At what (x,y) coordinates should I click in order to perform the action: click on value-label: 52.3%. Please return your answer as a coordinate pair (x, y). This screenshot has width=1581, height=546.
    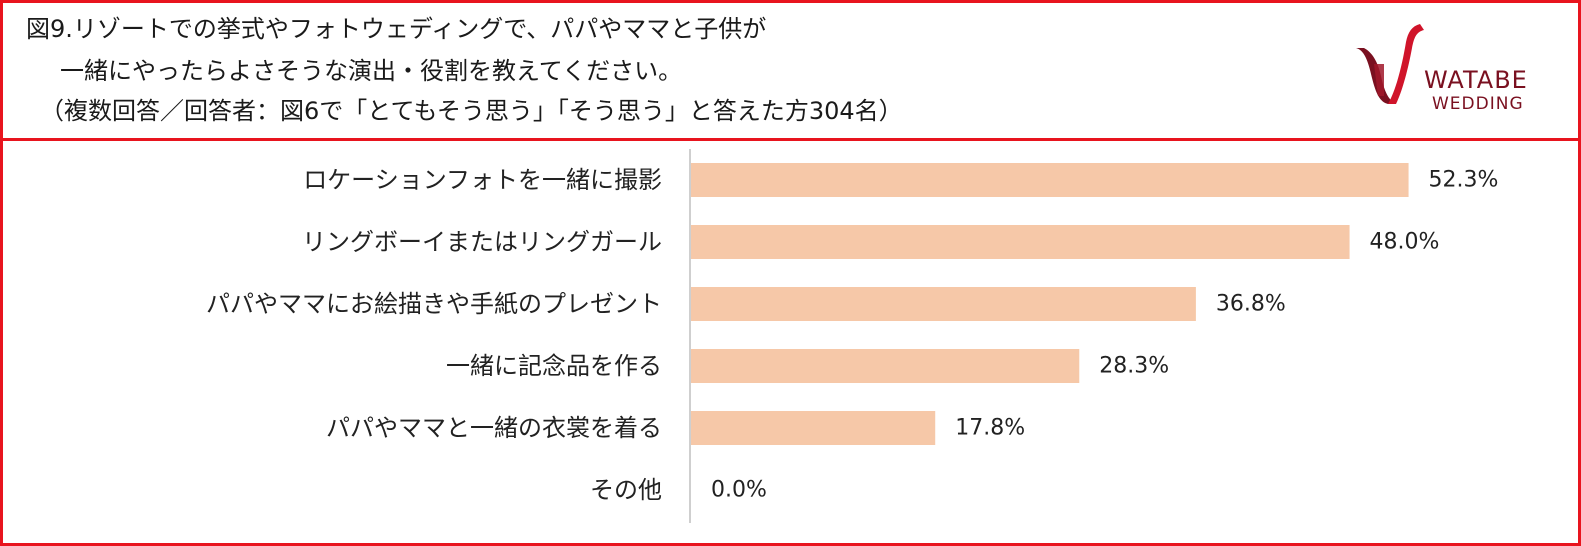
    Looking at the image, I should click on (1464, 180).